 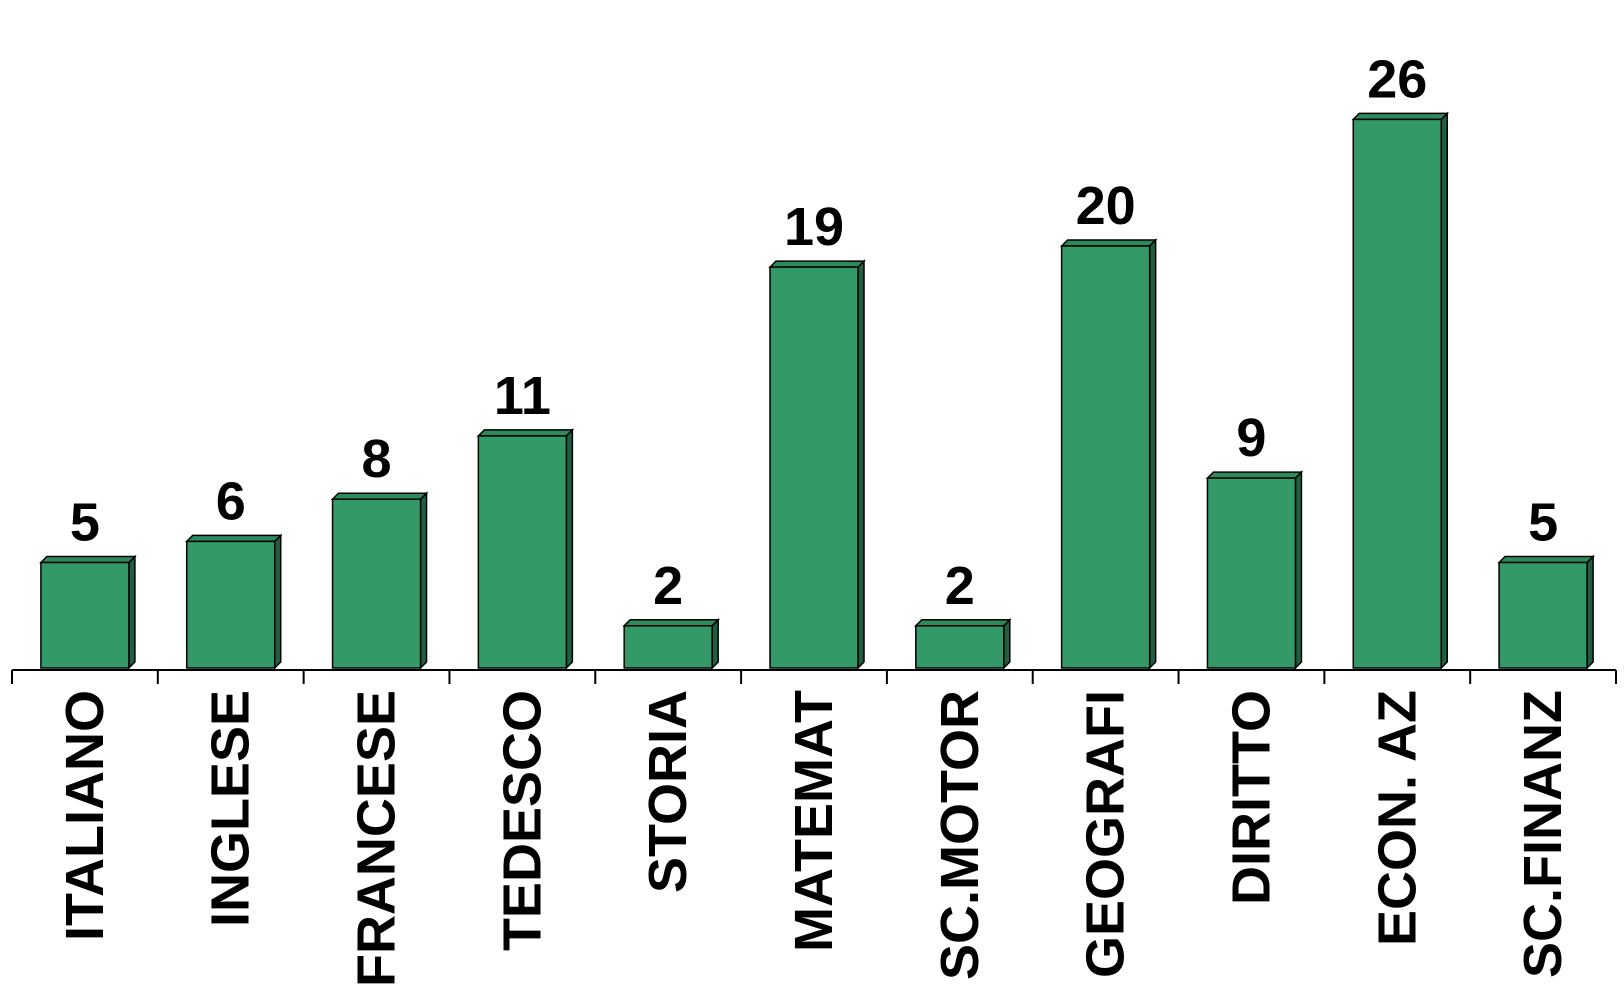 What do you see at coordinates (668, 791) in the screenshot?
I see `category-label: STORIA` at bounding box center [668, 791].